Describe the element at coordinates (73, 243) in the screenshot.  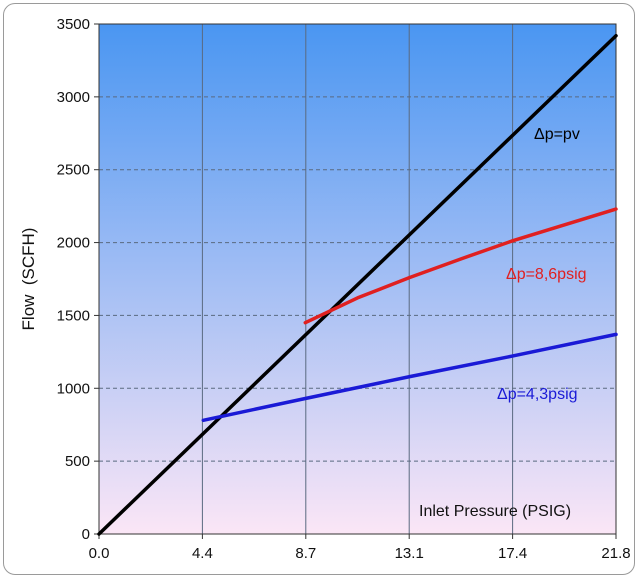
I see `y-tick-label: 2000` at that location.